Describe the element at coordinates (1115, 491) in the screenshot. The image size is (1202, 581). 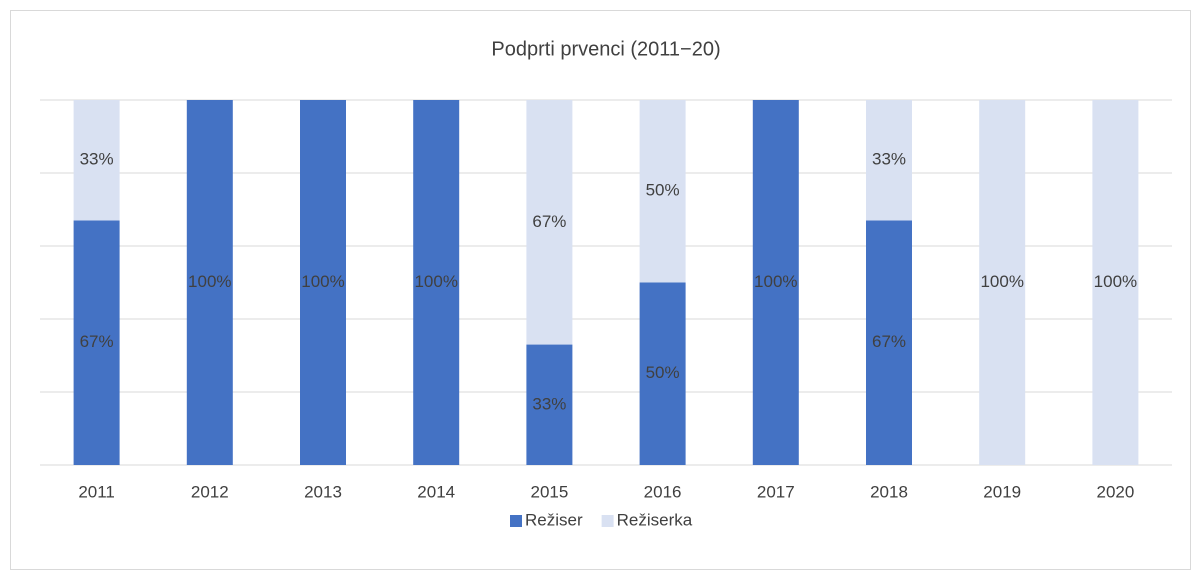
I see `x-tick-label: 2020` at that location.